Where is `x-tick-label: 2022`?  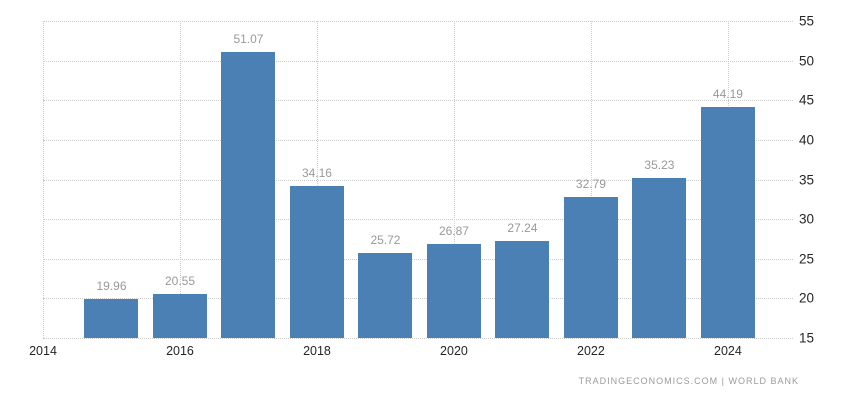 x-tick-label: 2022 is located at coordinates (591, 351).